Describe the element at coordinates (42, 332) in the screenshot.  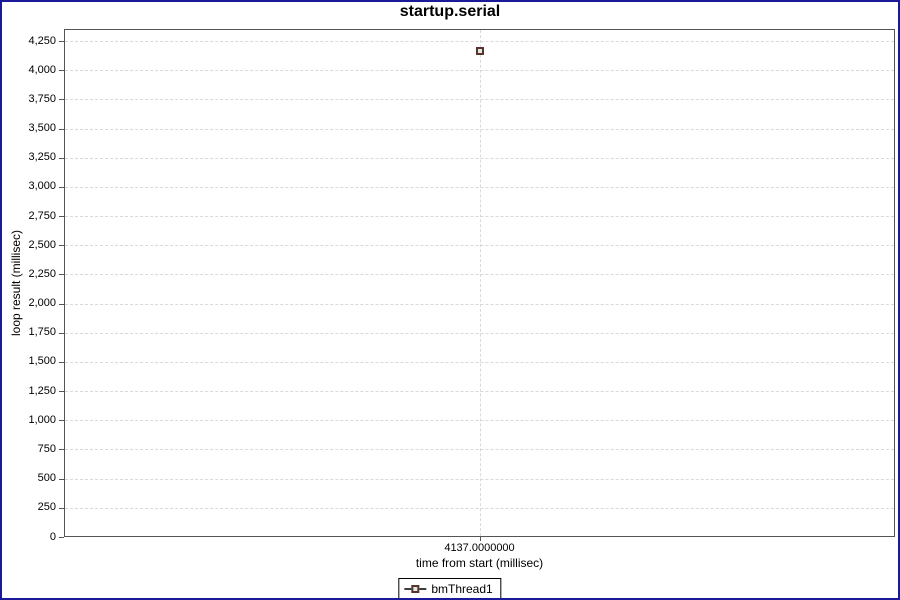
I see `y-tick-label: 1,750` at that location.